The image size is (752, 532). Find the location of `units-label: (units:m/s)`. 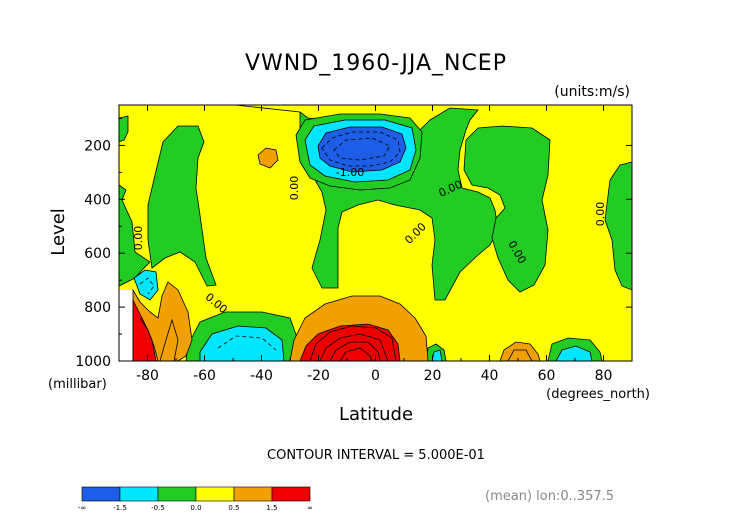

units-label: (units:m/s) is located at coordinates (592, 92).